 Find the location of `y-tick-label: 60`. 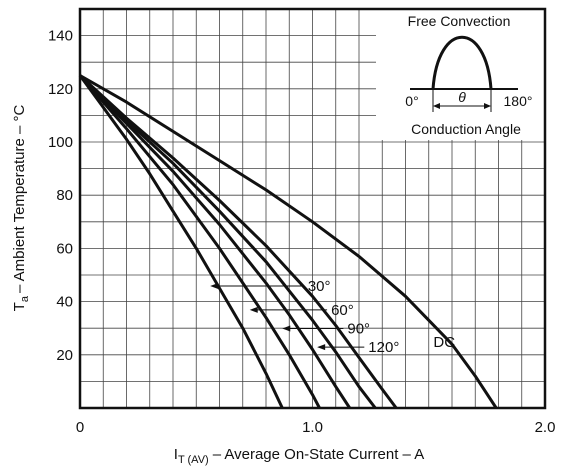

y-tick-label: 60 is located at coordinates (64, 248).